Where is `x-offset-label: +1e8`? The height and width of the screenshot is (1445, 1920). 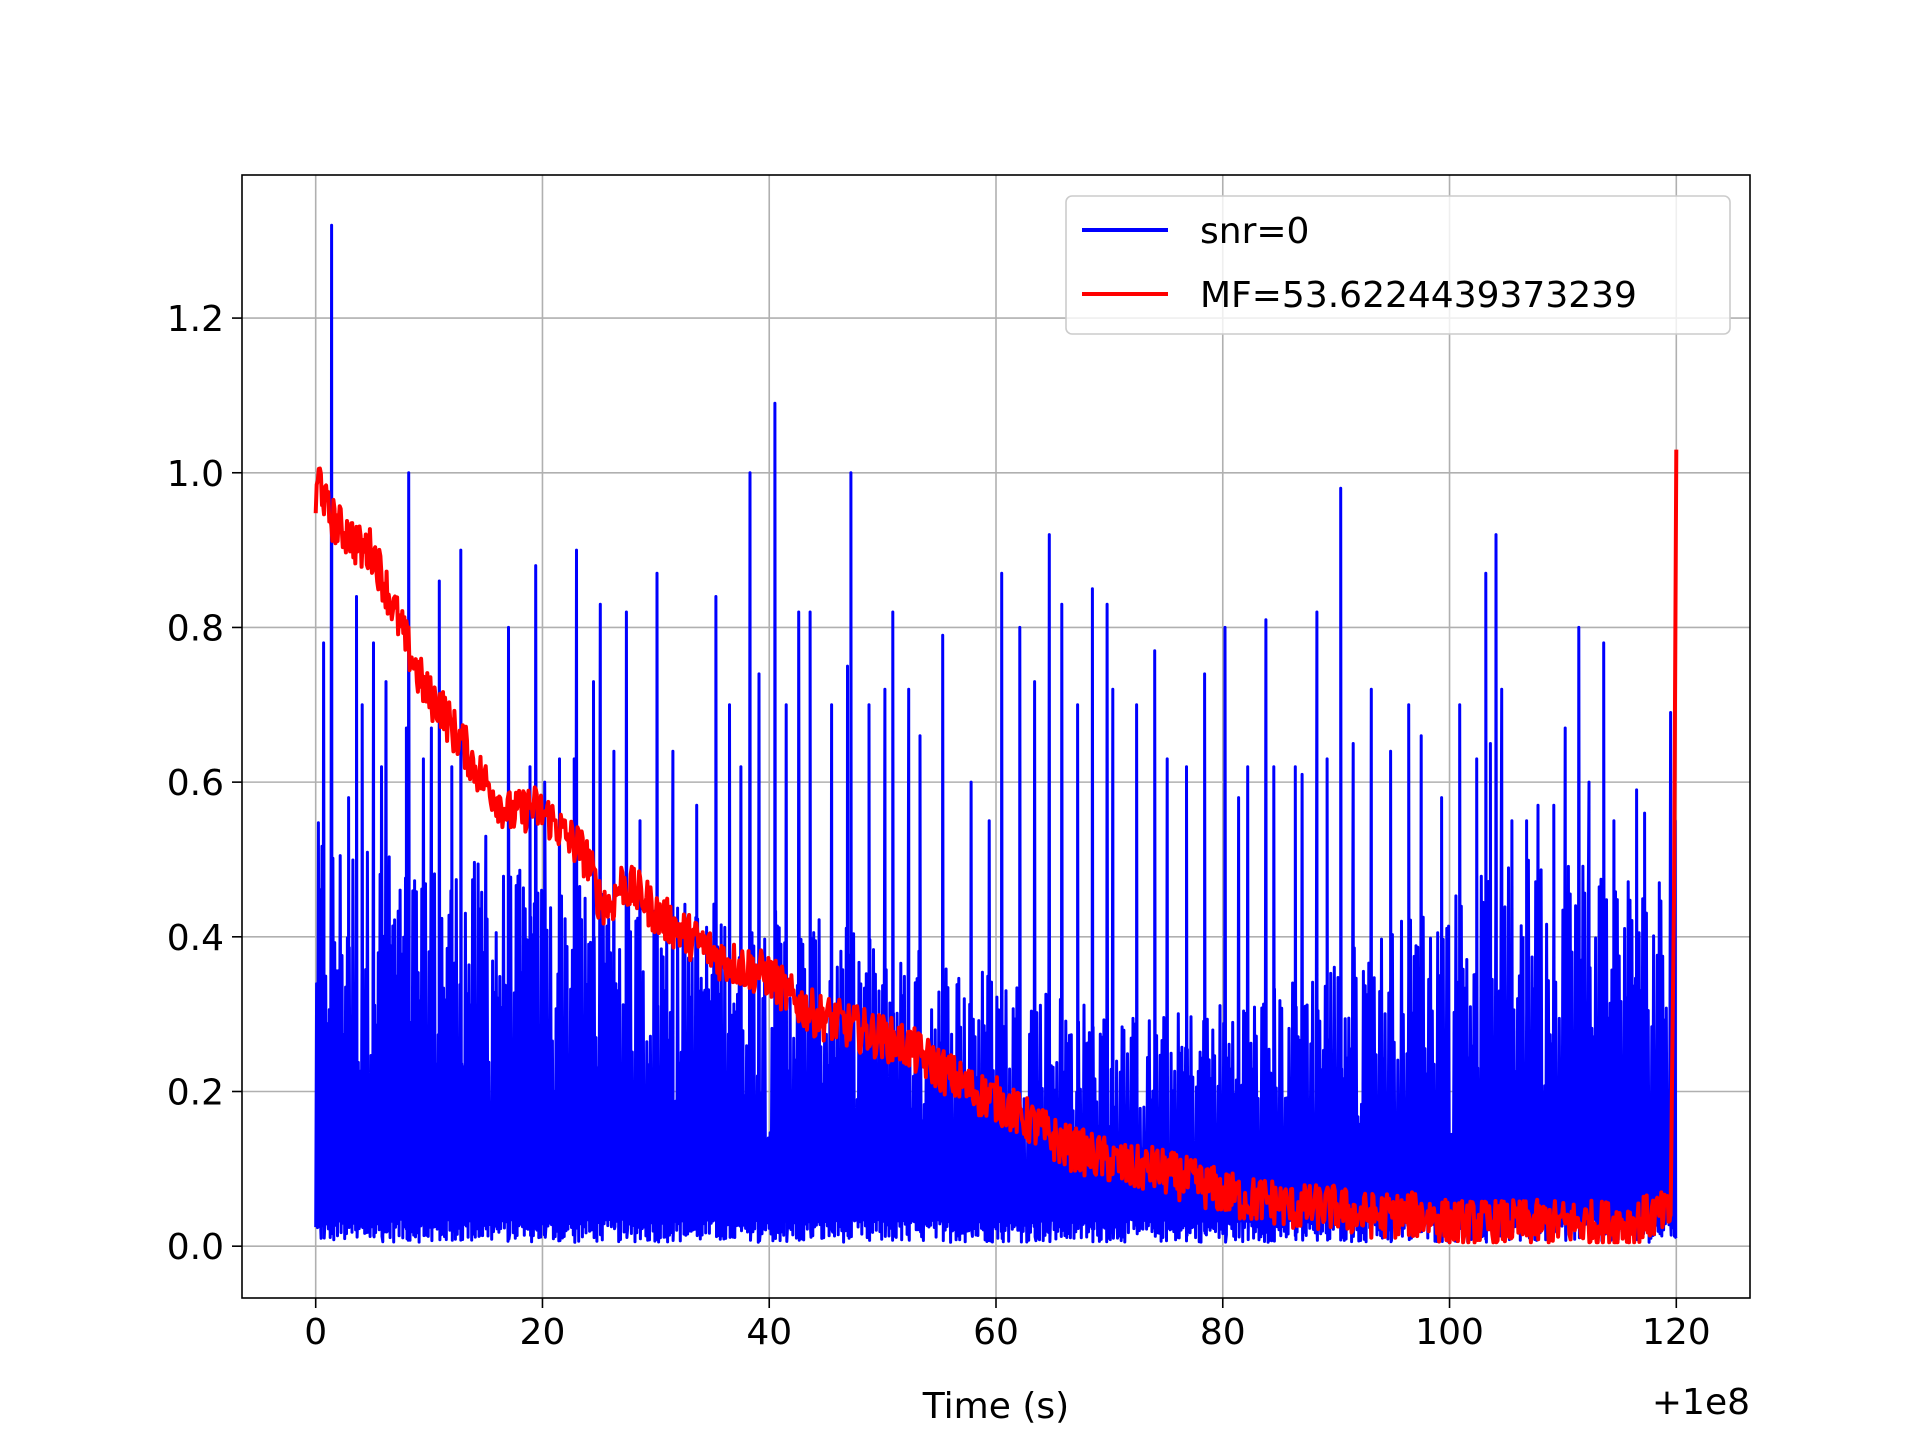
x-offset-label: +1e8 is located at coordinates (1701, 1402).